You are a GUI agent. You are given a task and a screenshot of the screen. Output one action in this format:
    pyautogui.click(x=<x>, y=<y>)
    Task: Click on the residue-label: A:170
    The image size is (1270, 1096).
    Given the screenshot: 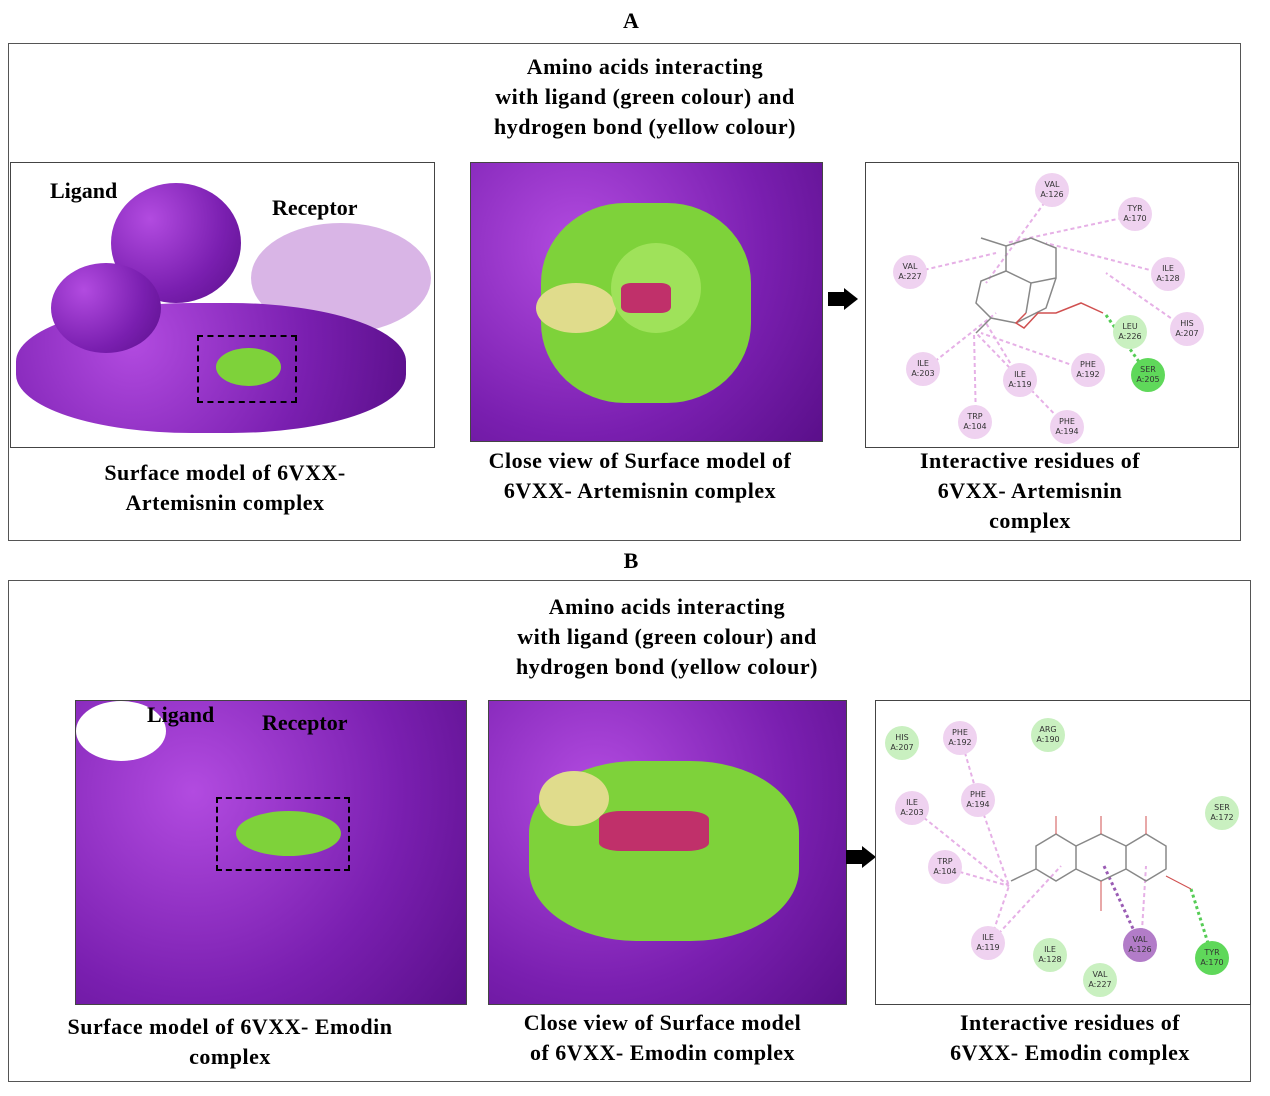 What is the action you would take?
    pyautogui.click(x=1135, y=218)
    